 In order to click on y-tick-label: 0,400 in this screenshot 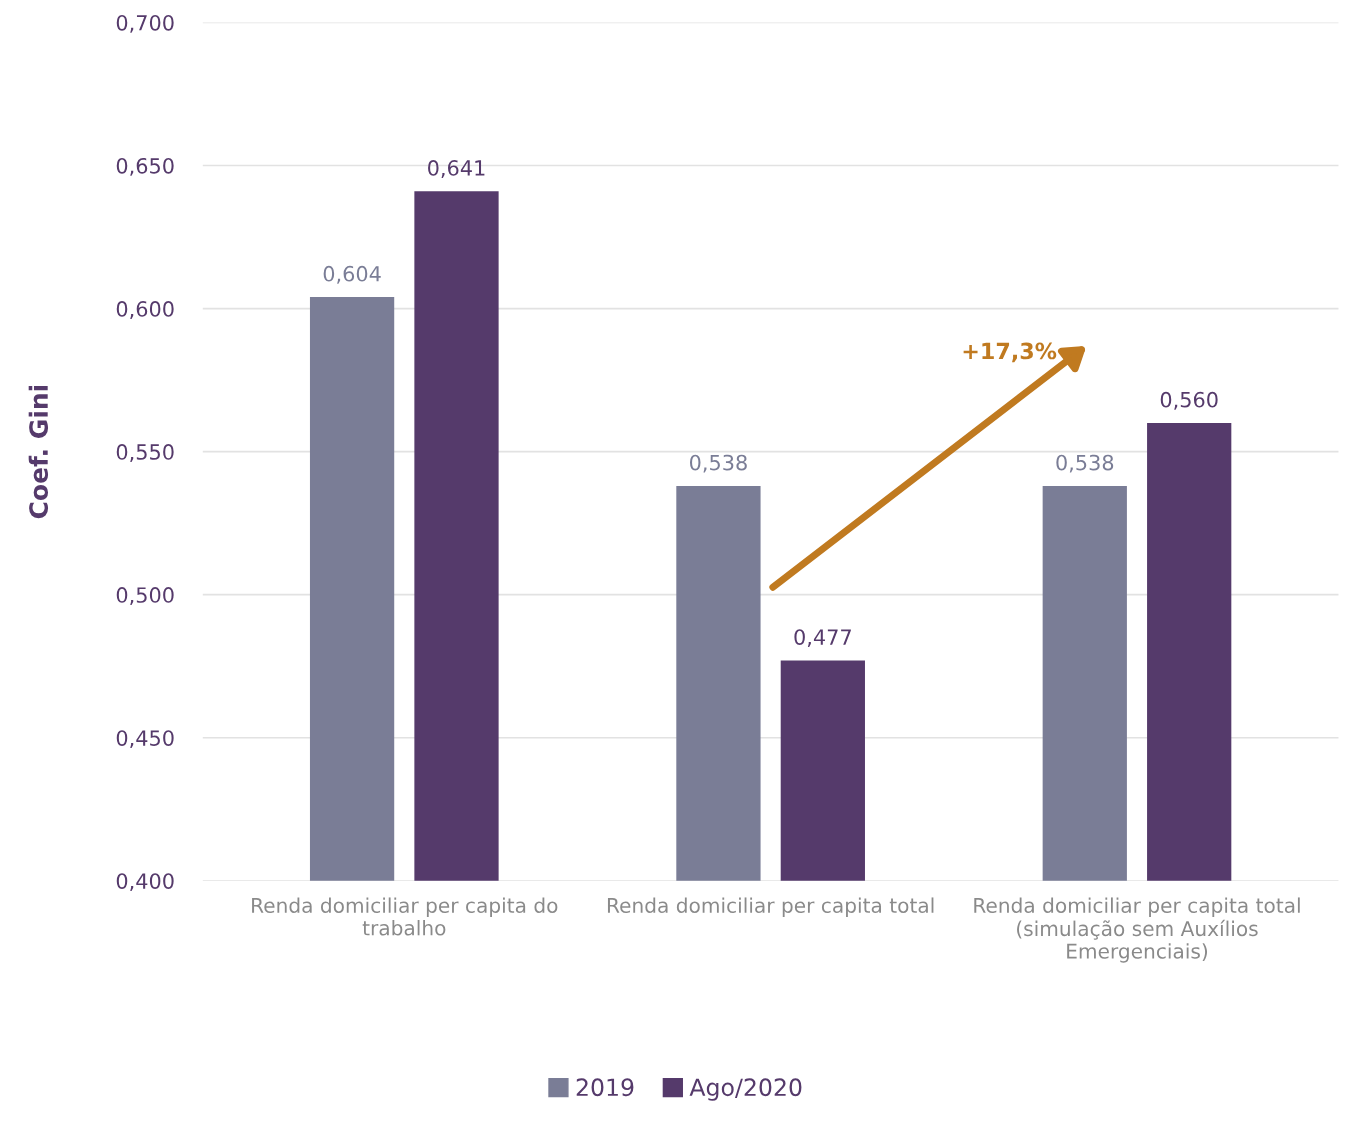, I will do `click(145, 882)`.